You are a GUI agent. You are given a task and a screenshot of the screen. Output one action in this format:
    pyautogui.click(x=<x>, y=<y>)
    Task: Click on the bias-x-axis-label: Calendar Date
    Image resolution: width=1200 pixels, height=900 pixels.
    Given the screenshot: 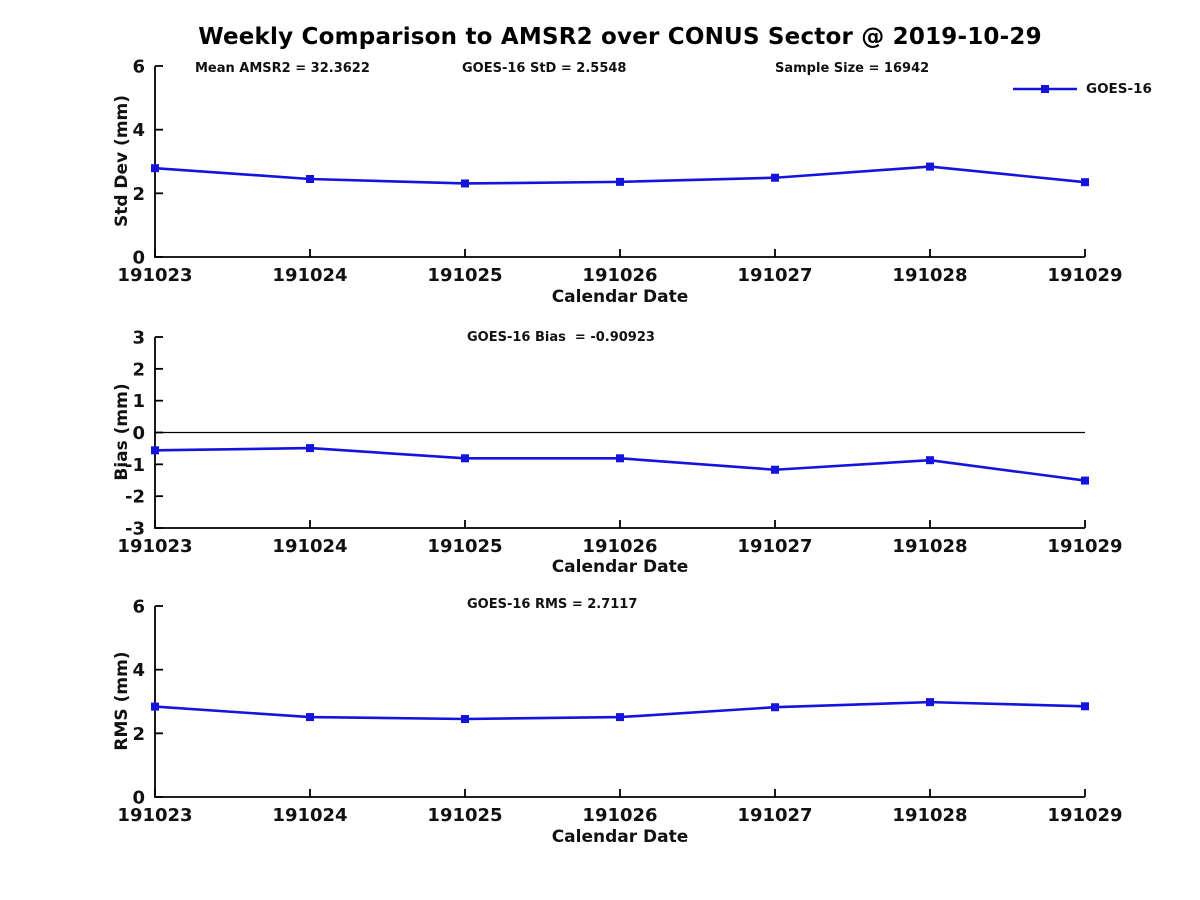 What is the action you would take?
    pyautogui.click(x=620, y=567)
    